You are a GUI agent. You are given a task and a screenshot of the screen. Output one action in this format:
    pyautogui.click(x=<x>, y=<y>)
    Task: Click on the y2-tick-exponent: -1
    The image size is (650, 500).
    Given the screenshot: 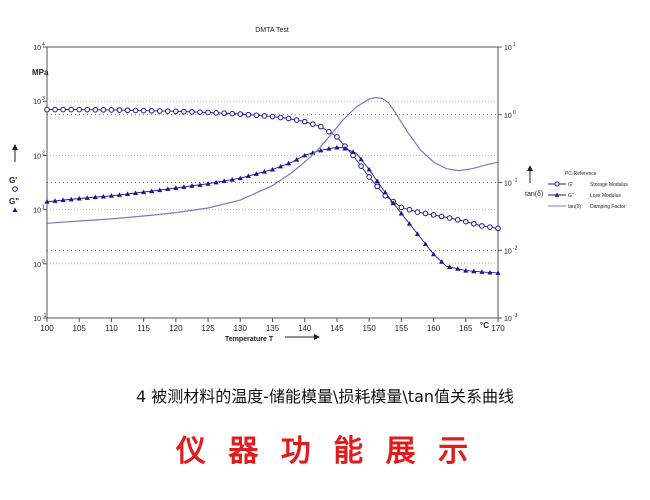 What is the action you would take?
    pyautogui.click(x=515, y=181)
    